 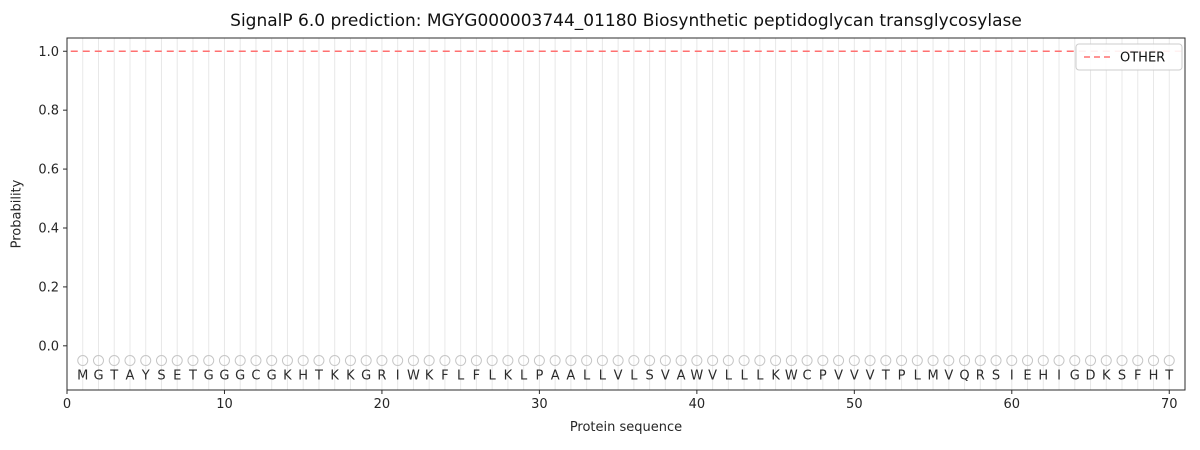 I want to click on legend-label: OTHER, so click(x=1142, y=58).